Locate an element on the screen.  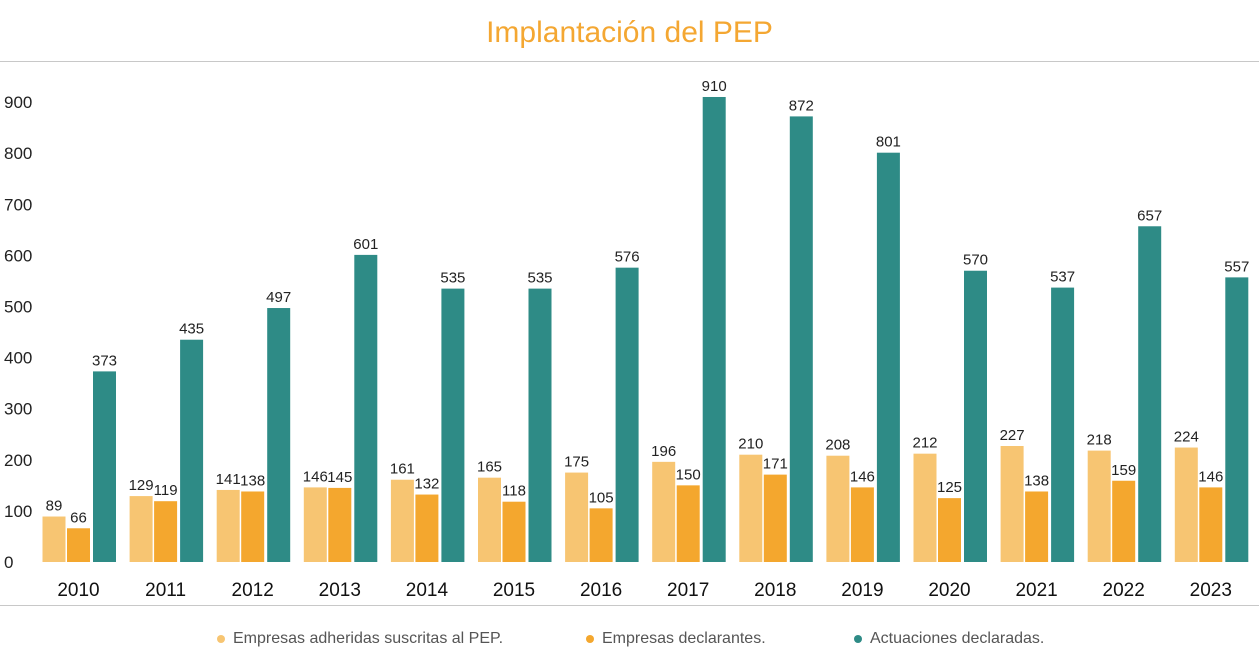
y-tick-label: 600 is located at coordinates (18, 255).